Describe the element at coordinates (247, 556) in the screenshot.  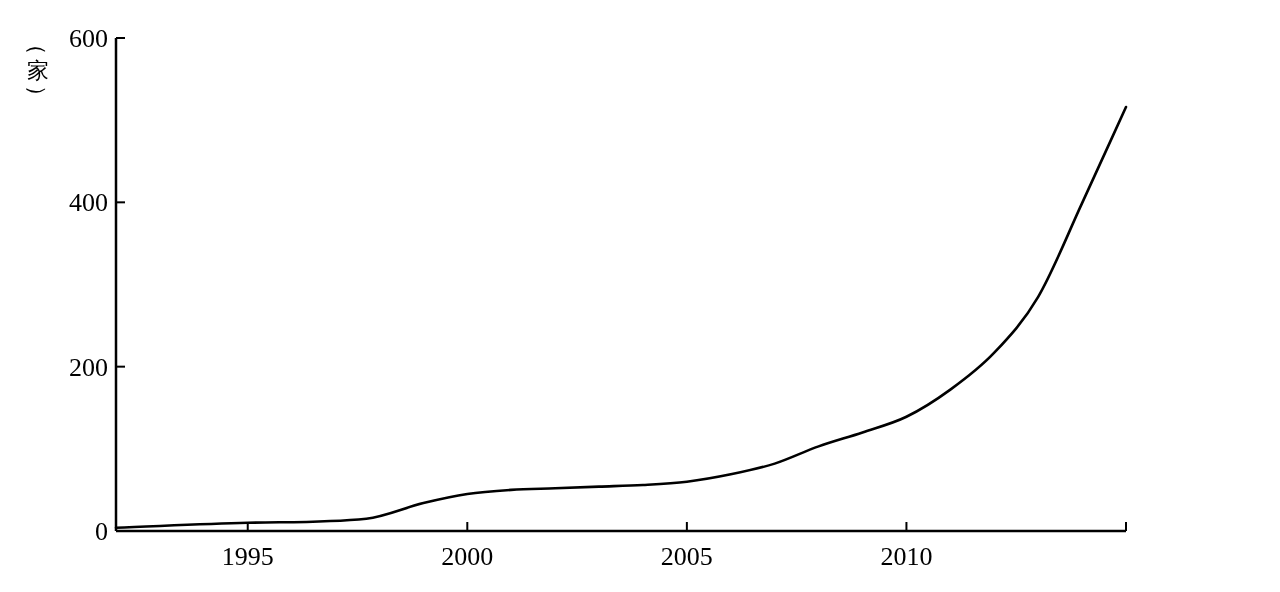
I see `x-tick-label: 1995` at that location.